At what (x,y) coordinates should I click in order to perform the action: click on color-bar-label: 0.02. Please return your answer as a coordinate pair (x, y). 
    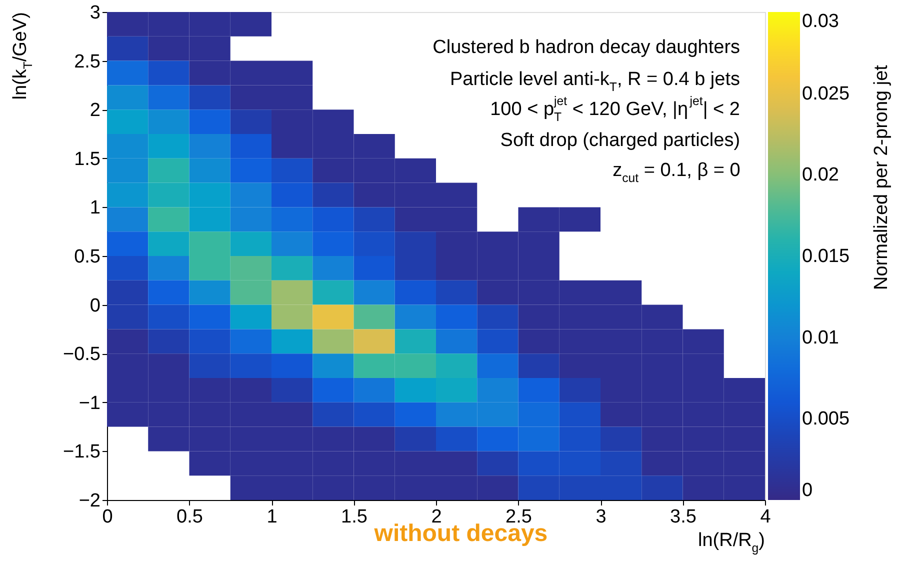
    Looking at the image, I should click on (820, 175).